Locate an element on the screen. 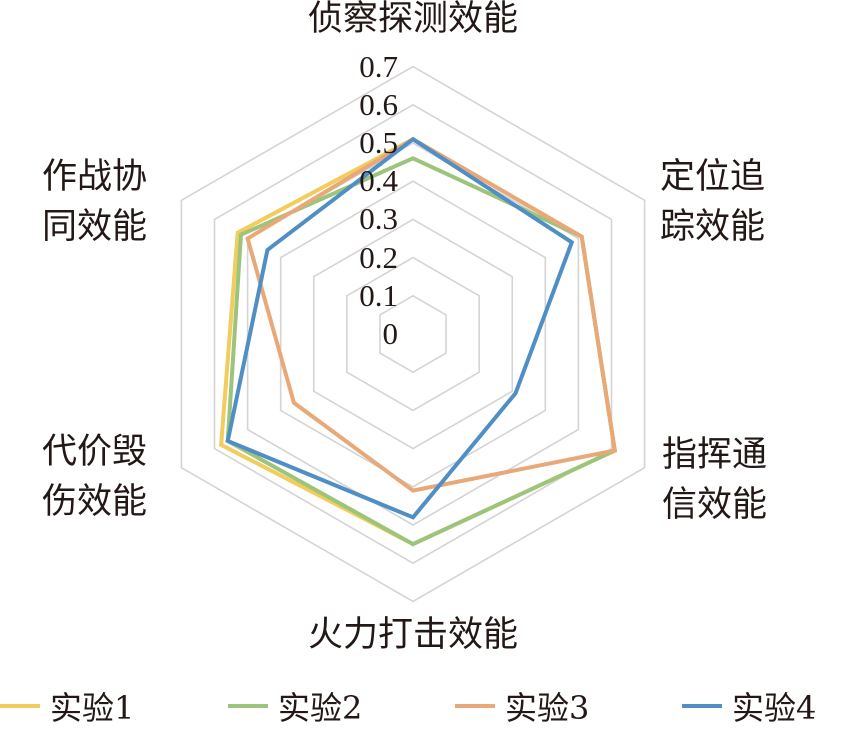  axis-label-5: 作战协 同效能 is located at coordinates (95, 202).